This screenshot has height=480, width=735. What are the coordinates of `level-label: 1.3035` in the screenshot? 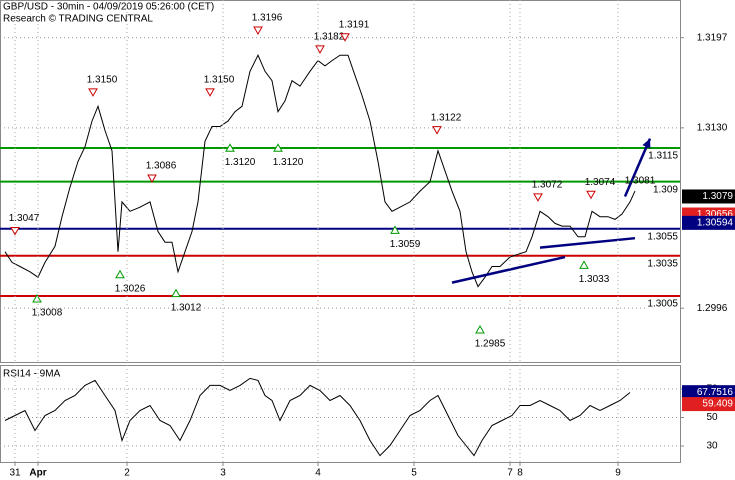 It's located at (662, 263).